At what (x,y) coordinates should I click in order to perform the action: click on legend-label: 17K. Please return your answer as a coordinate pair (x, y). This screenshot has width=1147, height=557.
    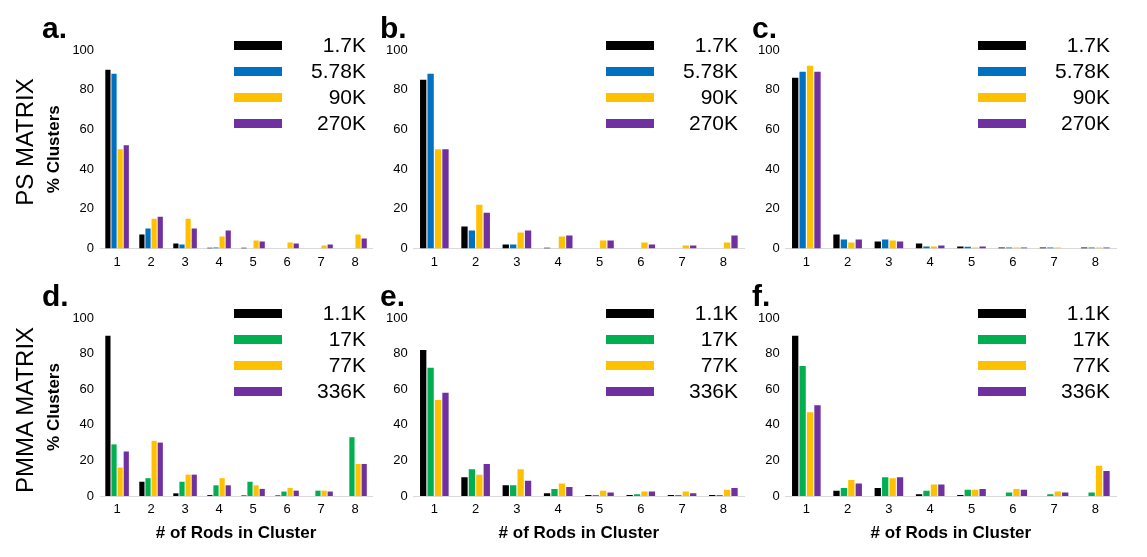
    Looking at the image, I should click on (346, 339).